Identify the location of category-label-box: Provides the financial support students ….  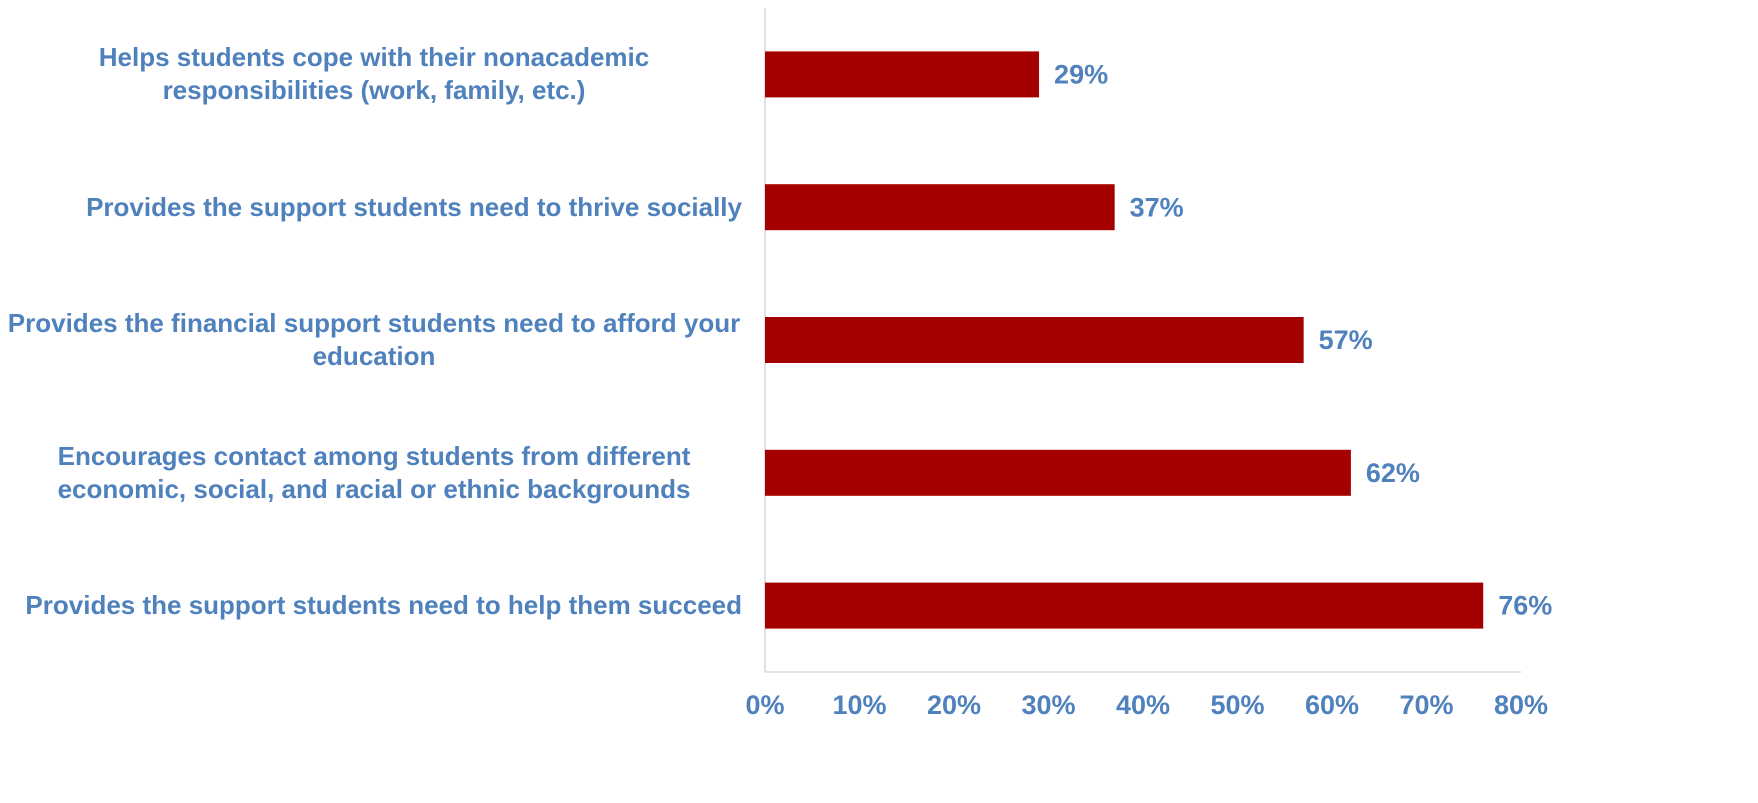
(371, 340).